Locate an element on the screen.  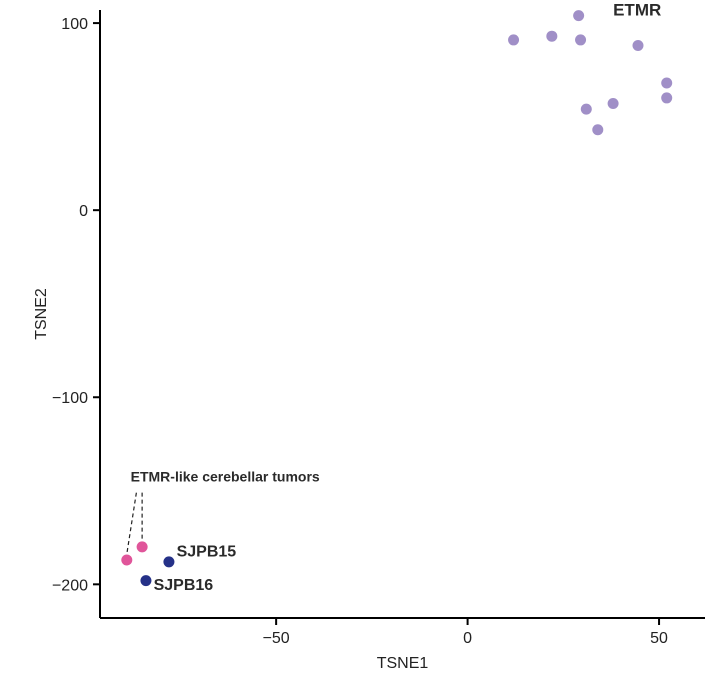
annotation-label: SJPB15 is located at coordinates (207, 551).